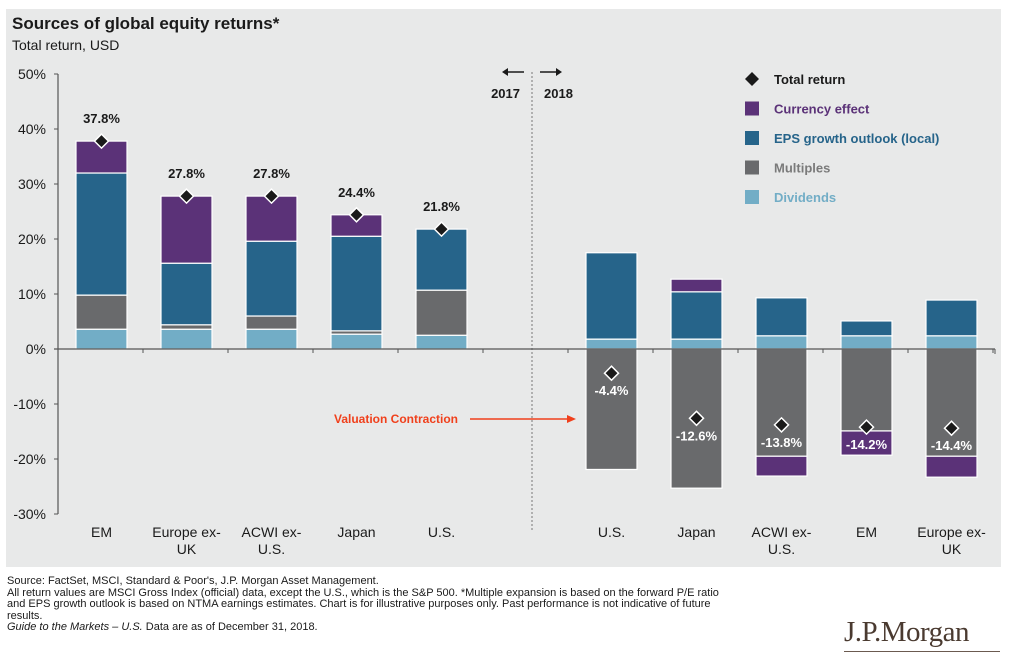  Describe the element at coordinates (32, 129) in the screenshot. I see `y-tick-label: 40%` at that location.